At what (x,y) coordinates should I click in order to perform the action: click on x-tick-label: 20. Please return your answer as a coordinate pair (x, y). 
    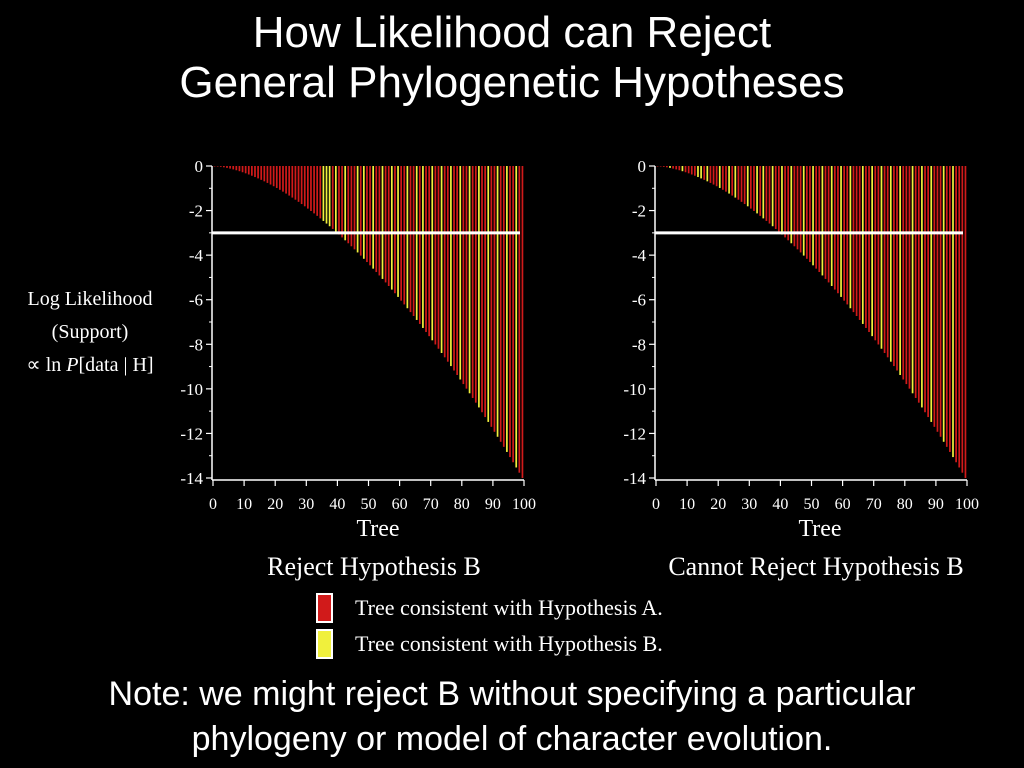
    Looking at the image, I should click on (718, 504).